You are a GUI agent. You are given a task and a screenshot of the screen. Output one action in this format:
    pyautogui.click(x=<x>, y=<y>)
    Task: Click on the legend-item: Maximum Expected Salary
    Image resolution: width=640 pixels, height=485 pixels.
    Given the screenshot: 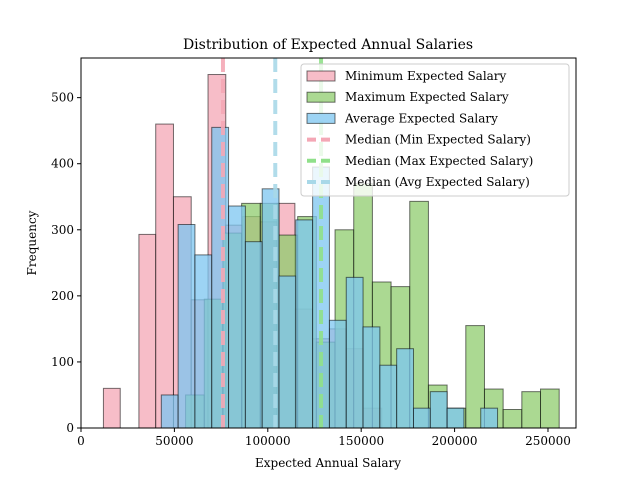 What is the action you would take?
    pyautogui.click(x=407, y=97)
    